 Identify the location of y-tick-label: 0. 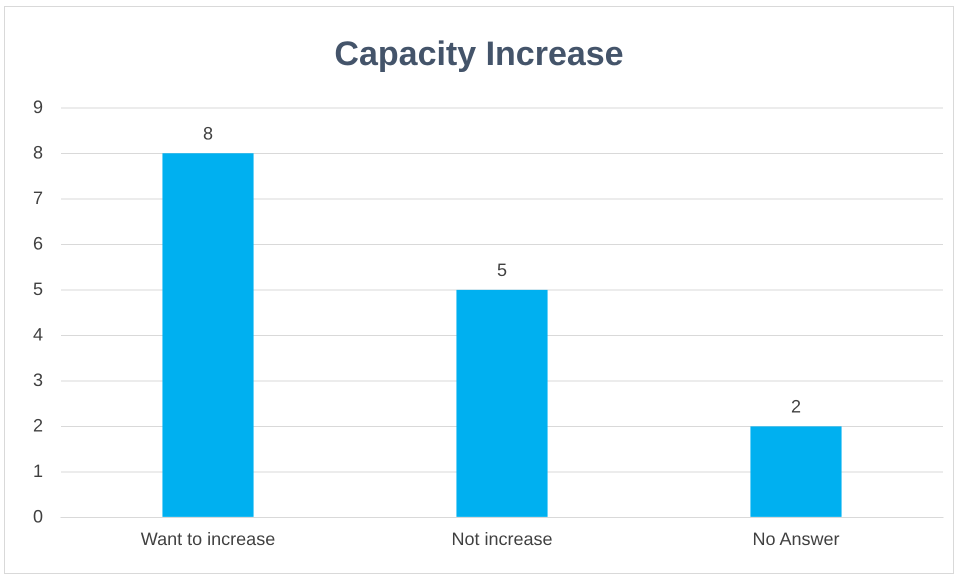
(38, 516).